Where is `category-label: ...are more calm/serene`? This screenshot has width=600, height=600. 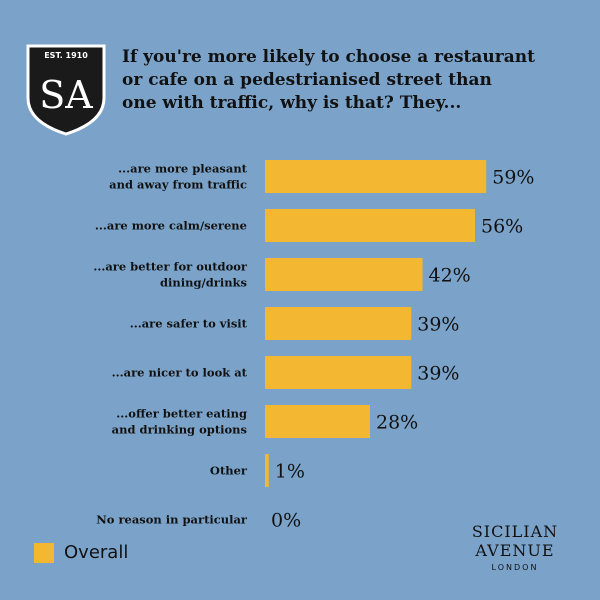 category-label: ...are more calm/serene is located at coordinates (171, 226).